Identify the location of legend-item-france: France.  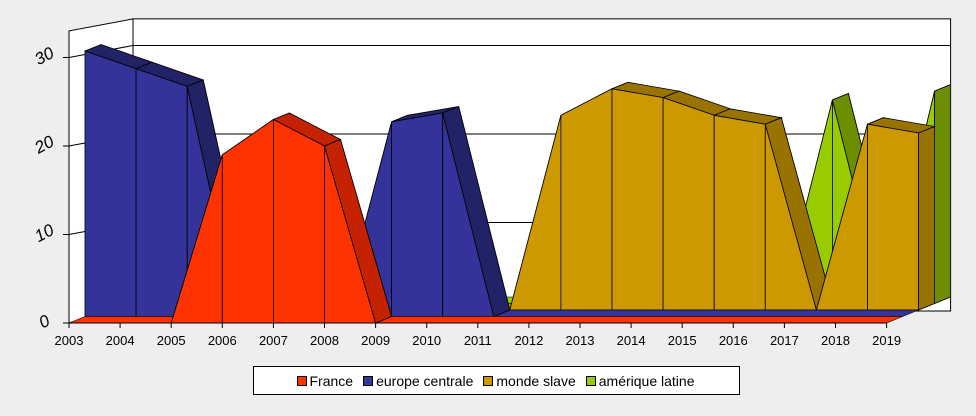
(325, 380).